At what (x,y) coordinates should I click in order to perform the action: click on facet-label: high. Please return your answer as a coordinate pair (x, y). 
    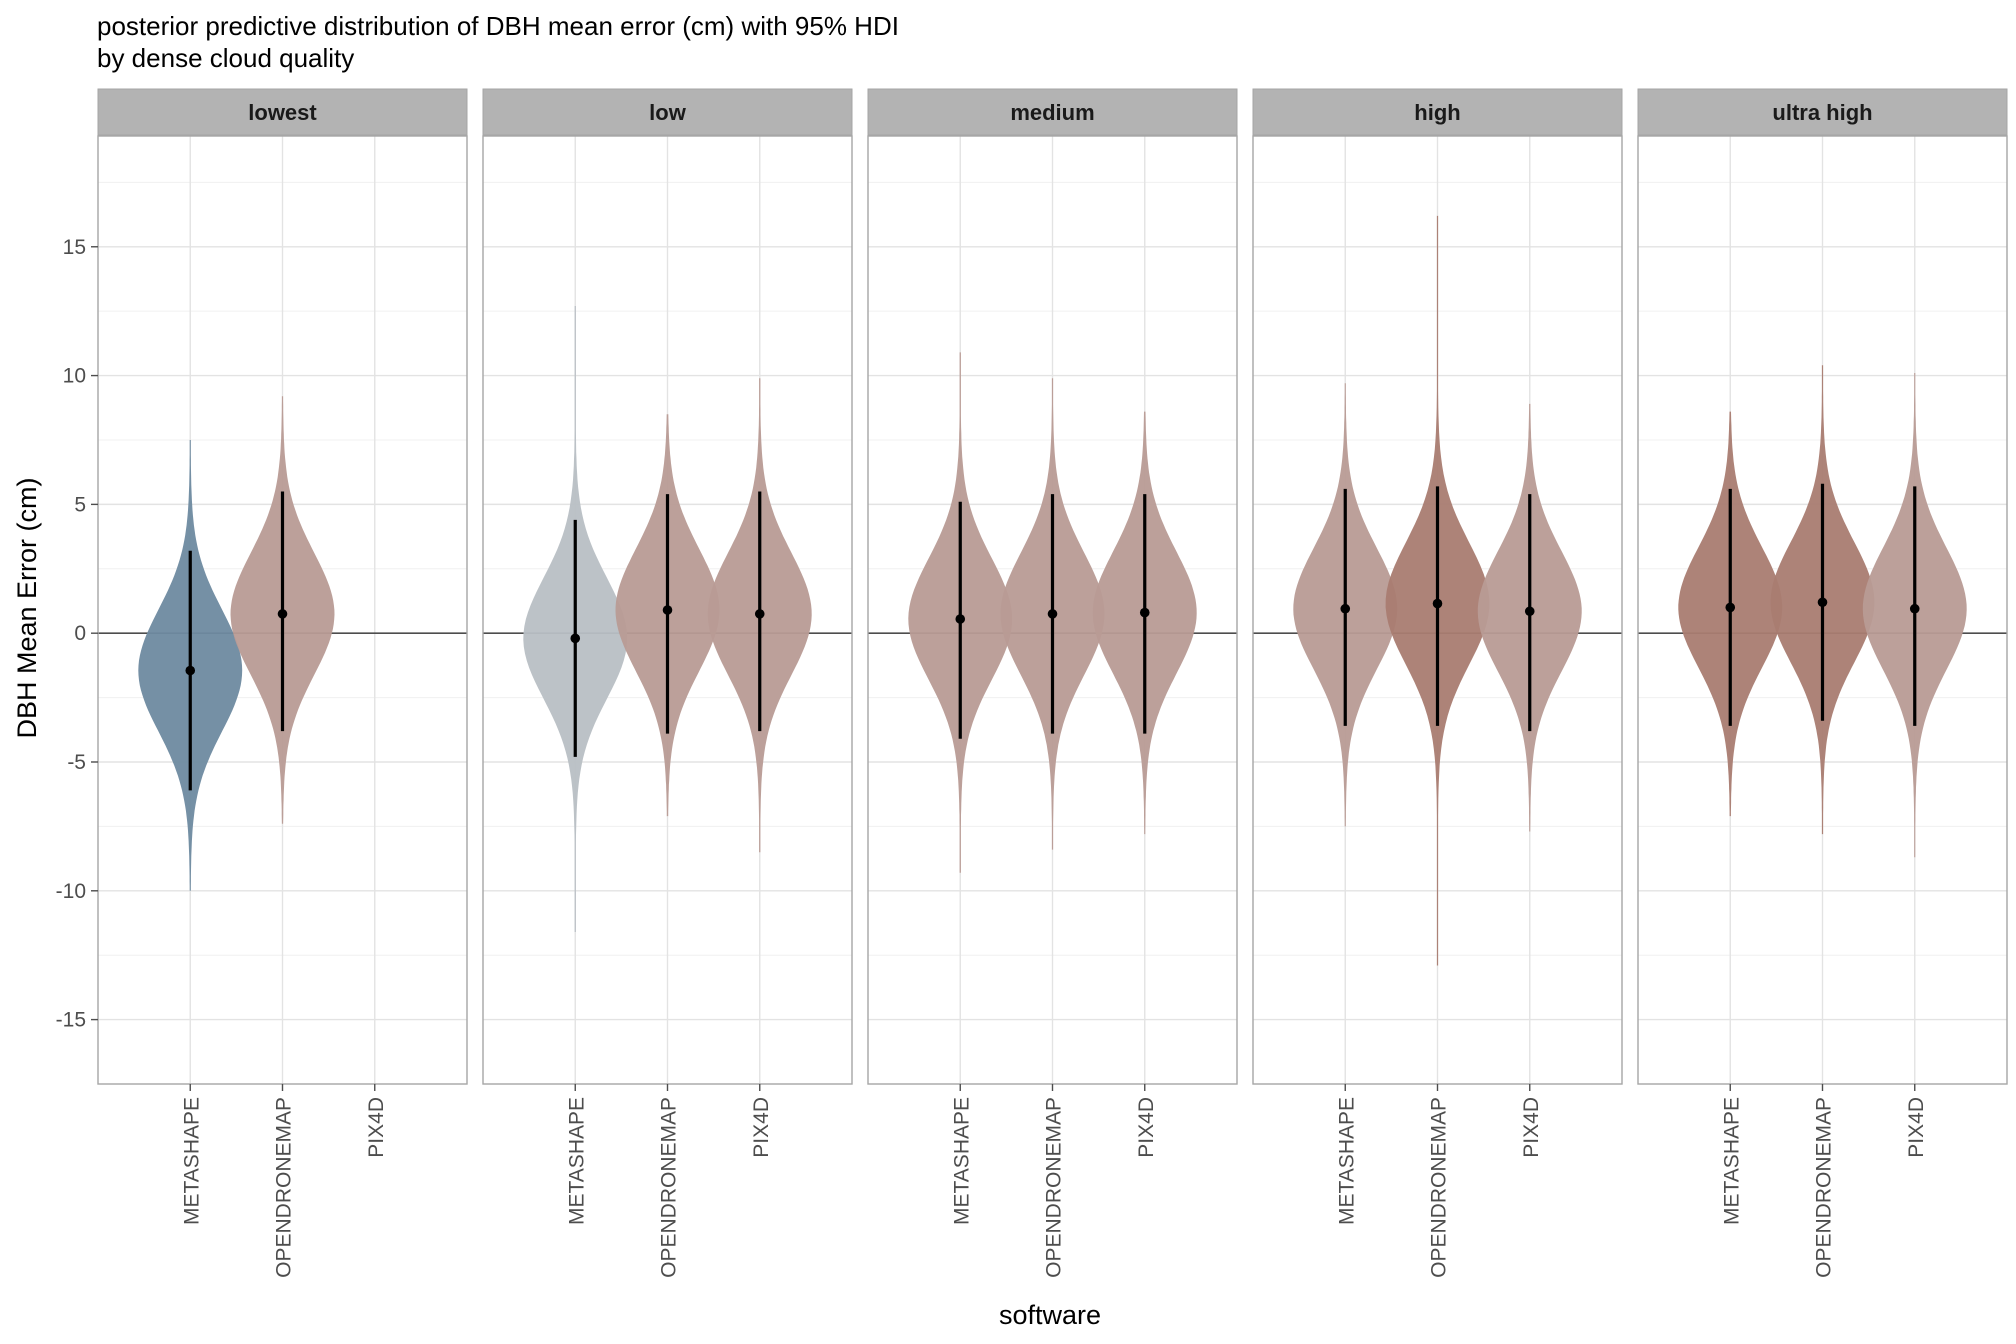
    Looking at the image, I should click on (1437, 112).